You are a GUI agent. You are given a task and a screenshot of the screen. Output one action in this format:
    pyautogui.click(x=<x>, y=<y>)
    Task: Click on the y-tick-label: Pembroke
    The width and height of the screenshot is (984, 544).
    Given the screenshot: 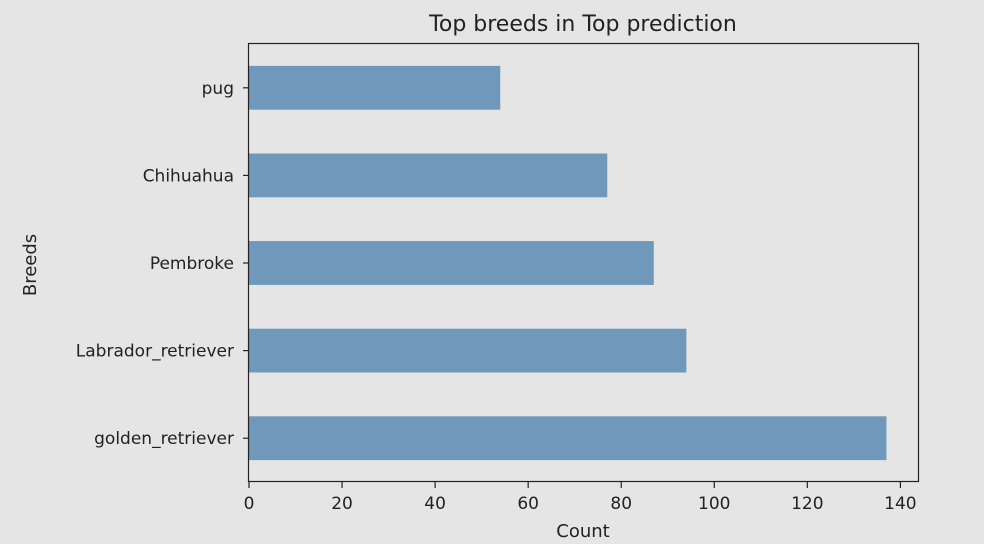 What is the action you would take?
    pyautogui.click(x=192, y=264)
    